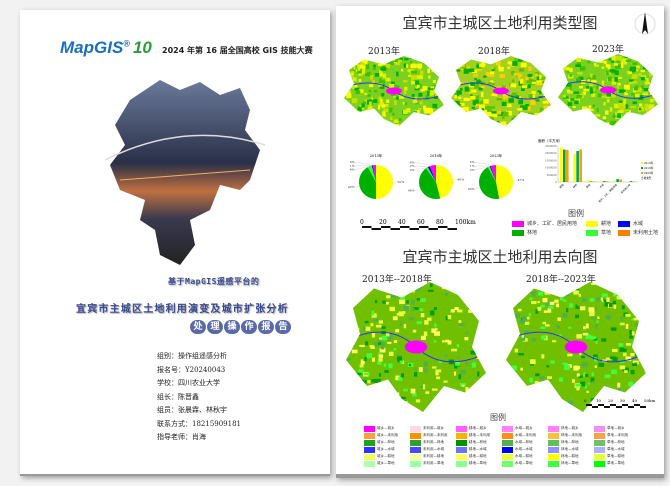 This screenshot has width=670, height=486. What do you see at coordinates (549, 223) in the screenshot?
I see `legend-item: 城乡、工矿、居民用地` at bounding box center [549, 223].